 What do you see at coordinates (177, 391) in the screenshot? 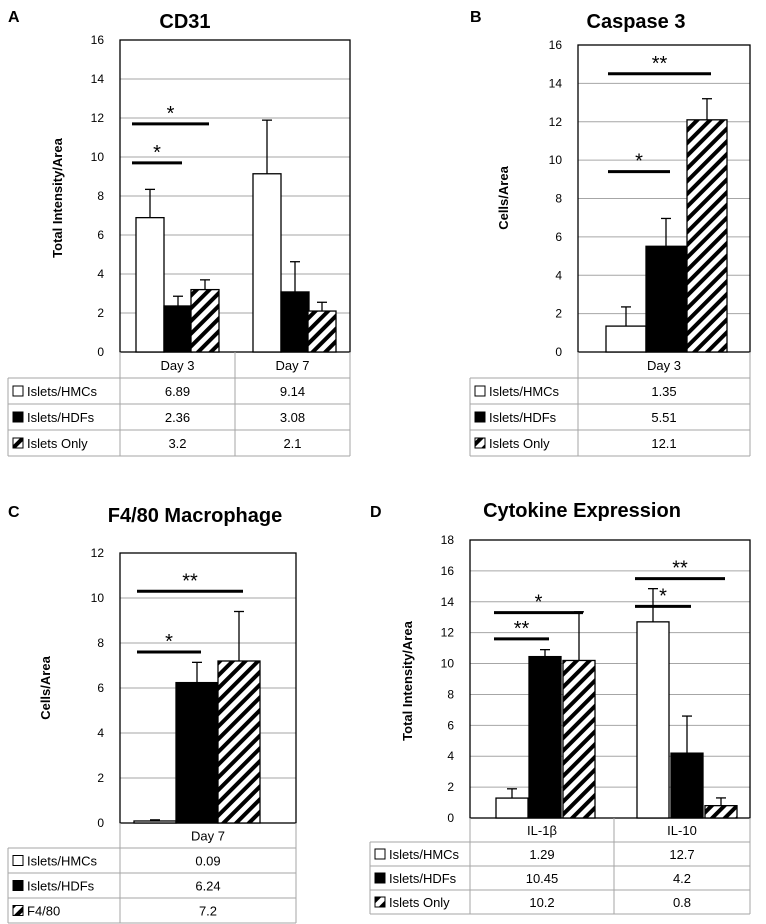
I see `table-value: 6.89` at bounding box center [177, 391].